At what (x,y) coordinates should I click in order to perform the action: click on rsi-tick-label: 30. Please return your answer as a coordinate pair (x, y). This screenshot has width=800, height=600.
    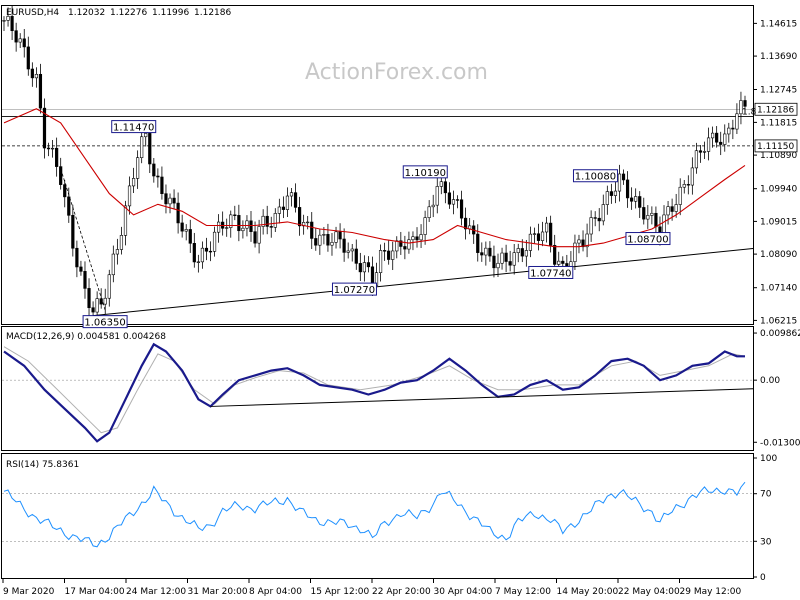
    Looking at the image, I should click on (766, 542).